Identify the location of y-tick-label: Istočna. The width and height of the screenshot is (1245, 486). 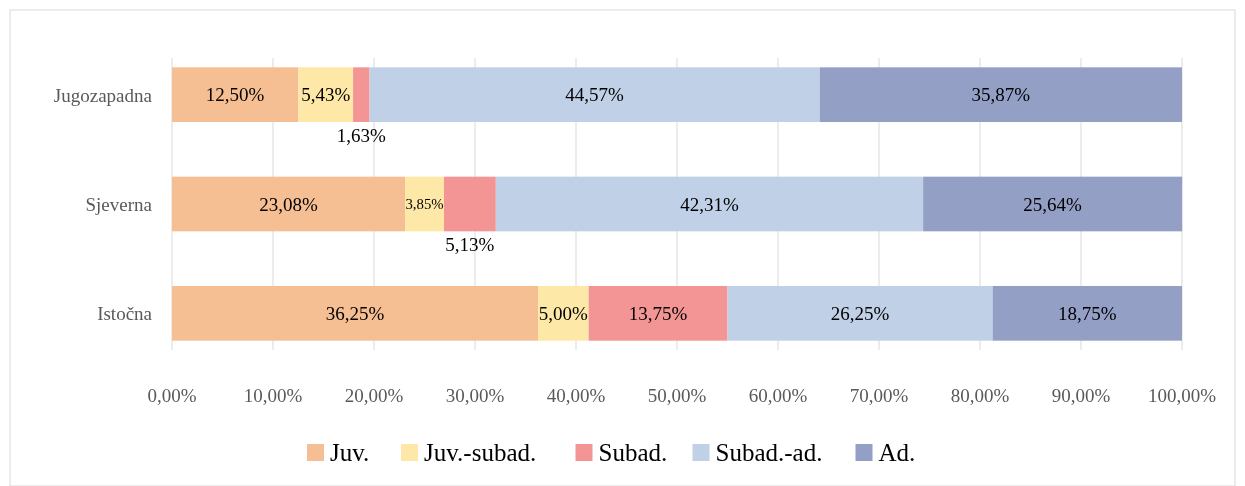
(125, 314).